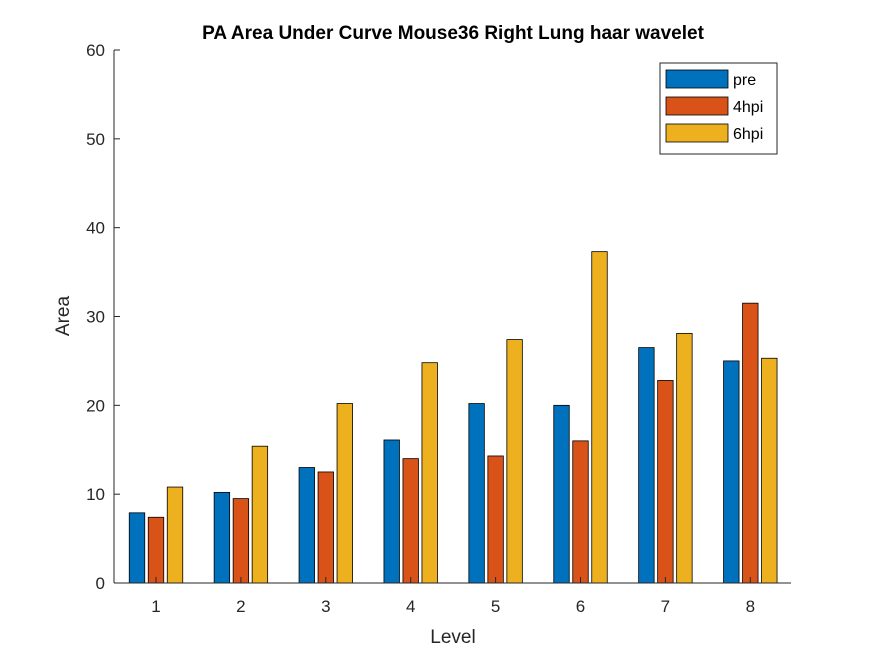  What do you see at coordinates (95, 317) in the screenshot?
I see `y-tick-label: 30` at bounding box center [95, 317].